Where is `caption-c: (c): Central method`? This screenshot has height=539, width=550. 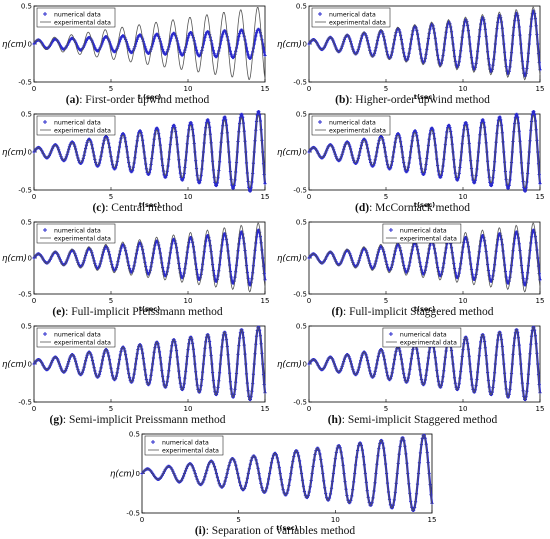
caption-c: (c): Central method is located at coordinates (137, 208).